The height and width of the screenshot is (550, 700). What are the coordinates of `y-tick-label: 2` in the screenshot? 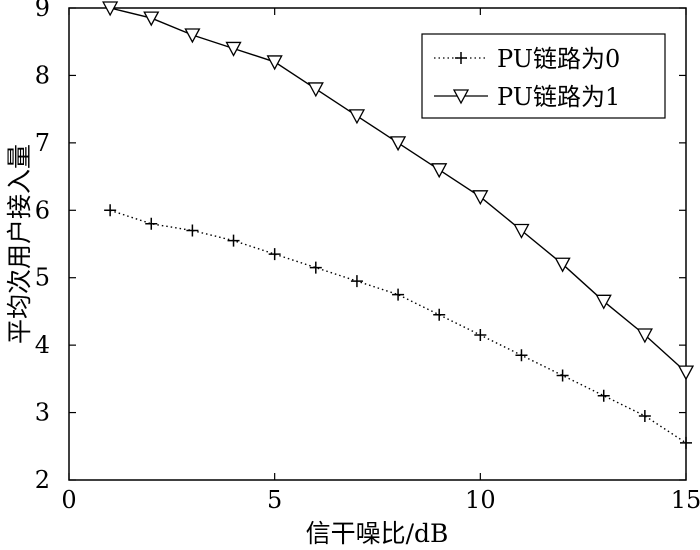 It's located at (42, 480).